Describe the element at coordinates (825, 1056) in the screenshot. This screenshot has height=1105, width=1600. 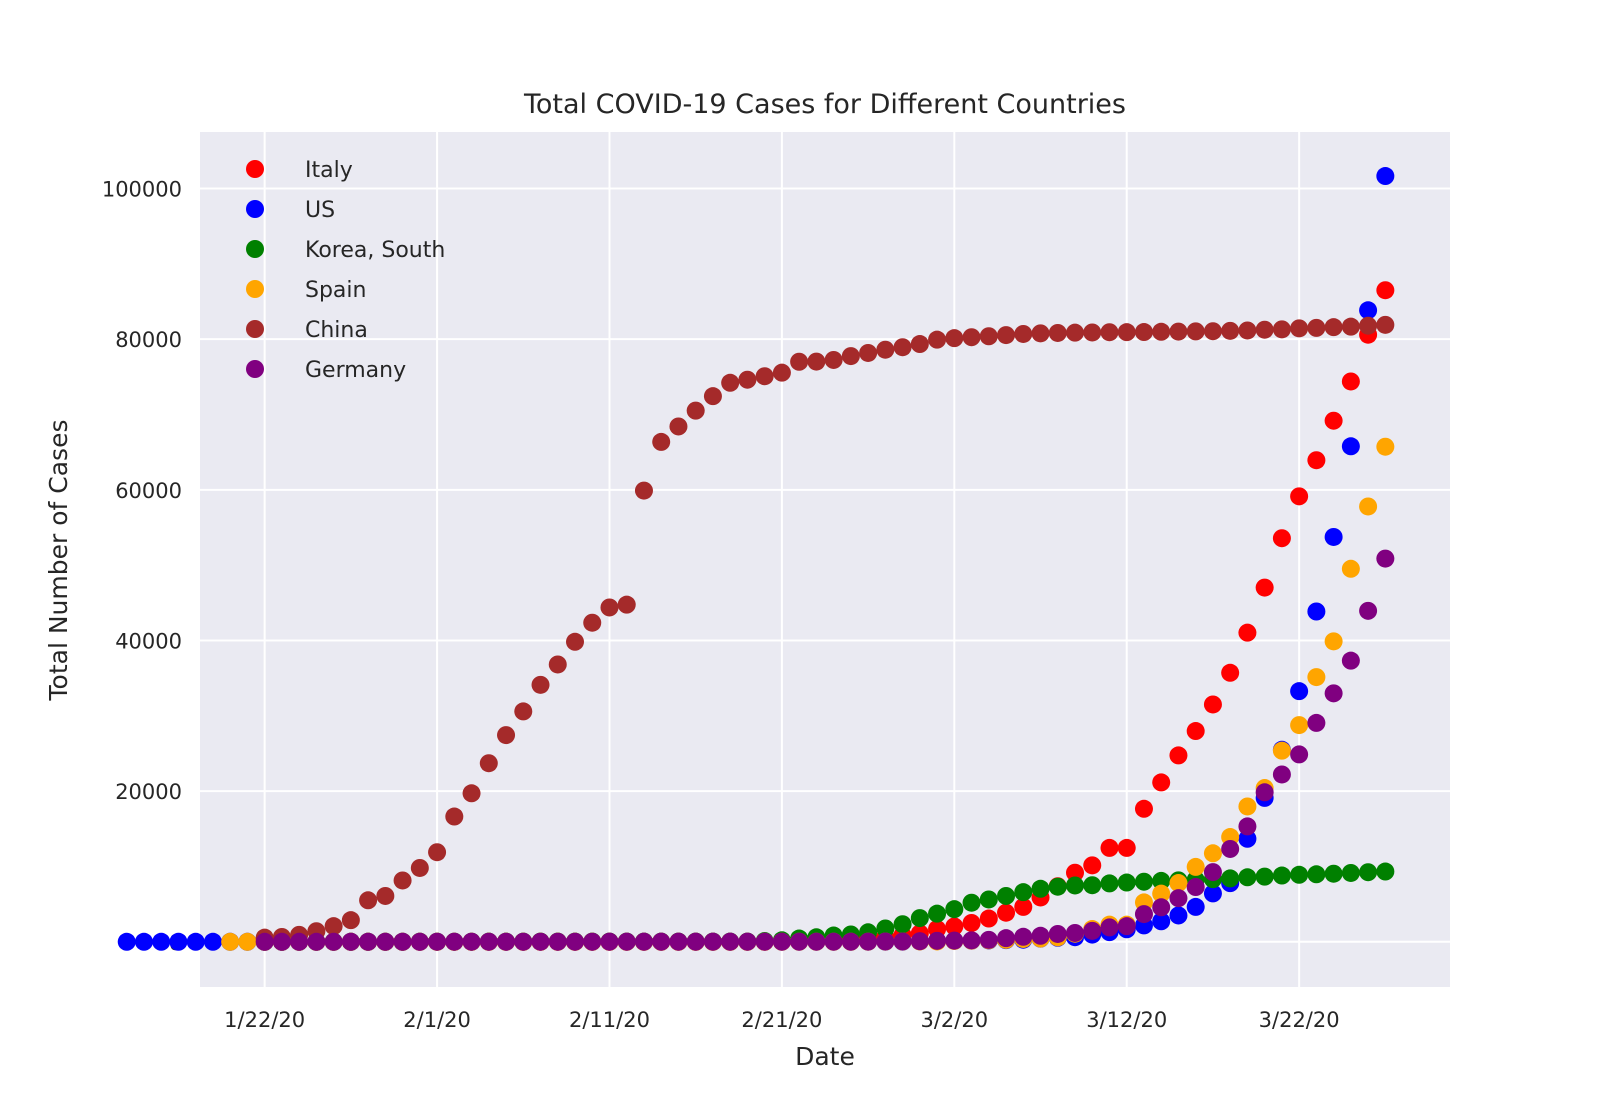
I see `x-axis-label: Date` at that location.